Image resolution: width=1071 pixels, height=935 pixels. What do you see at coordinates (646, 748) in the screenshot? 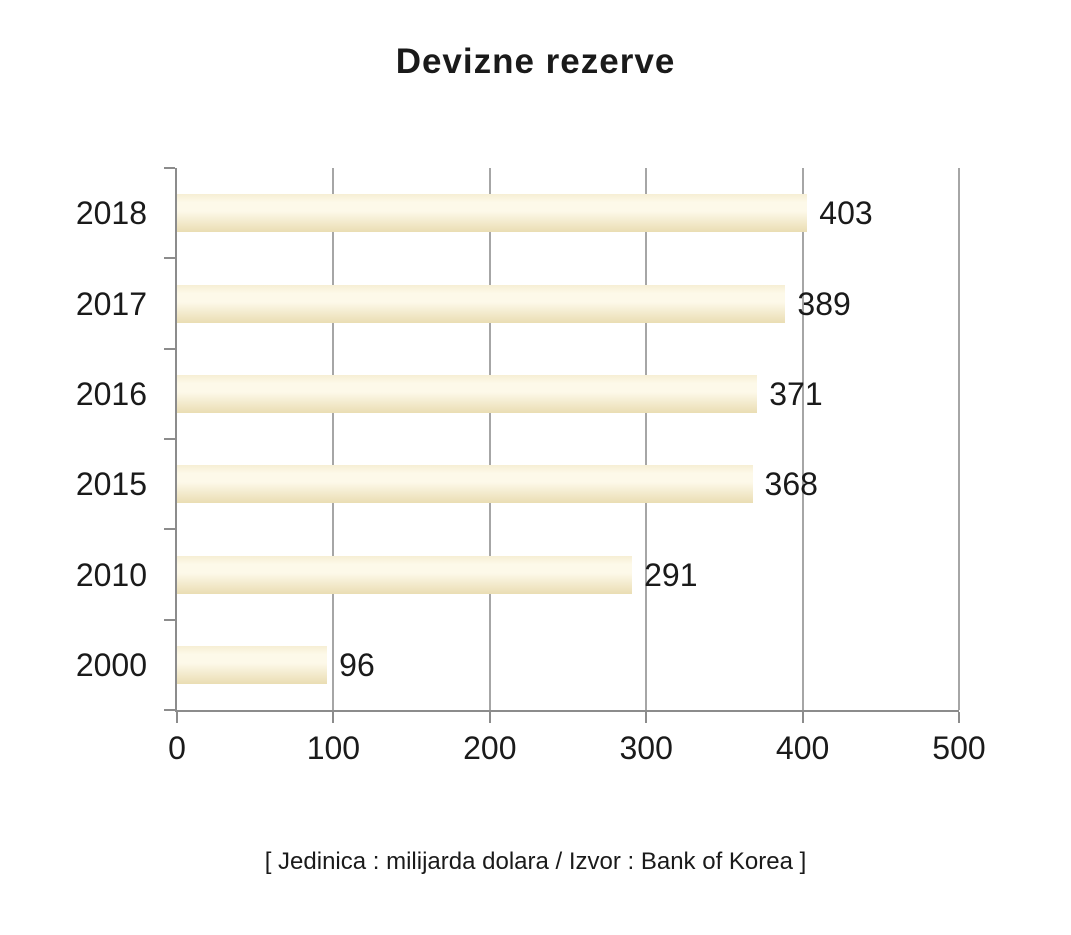
I see `x-axis-label-300: 300` at bounding box center [646, 748].